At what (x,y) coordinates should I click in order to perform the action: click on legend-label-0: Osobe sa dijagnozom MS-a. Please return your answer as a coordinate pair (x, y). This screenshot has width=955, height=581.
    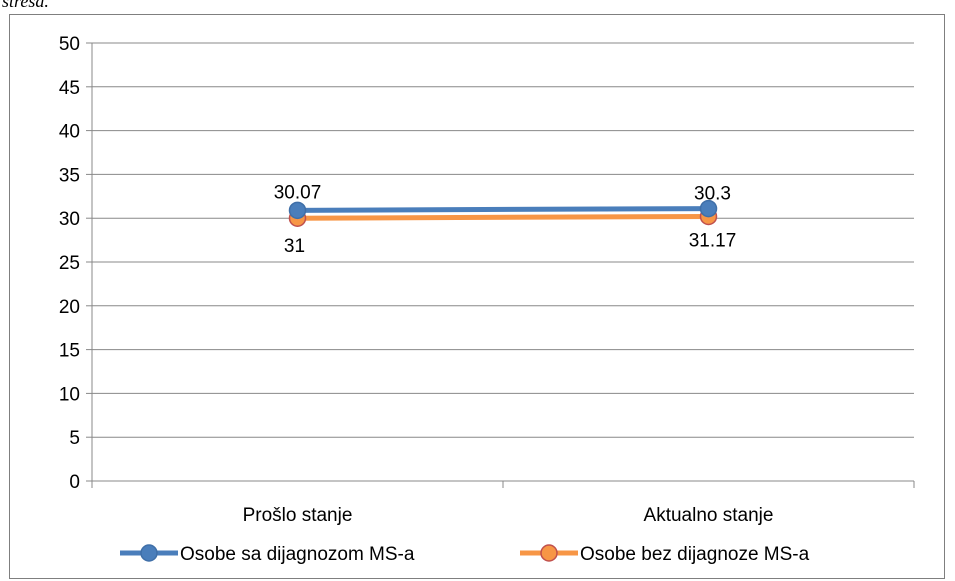
    Looking at the image, I should click on (297, 554).